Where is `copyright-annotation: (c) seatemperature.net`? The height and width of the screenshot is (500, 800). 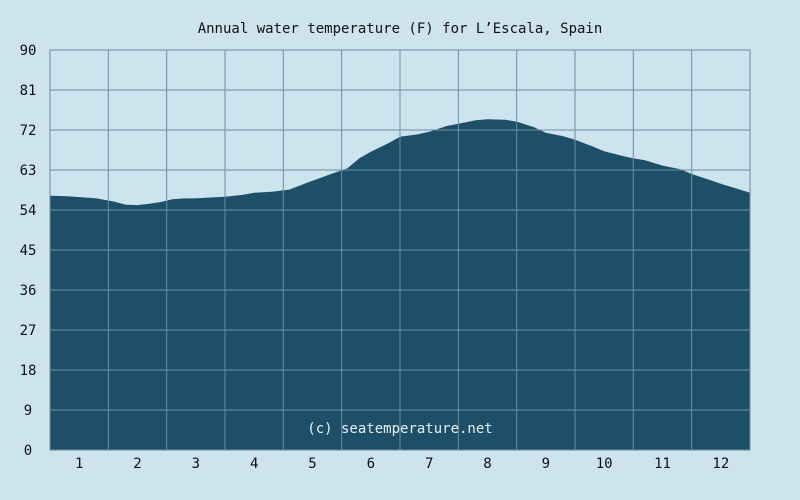
copyright-annotation: (c) seatemperature.net is located at coordinates (399, 429).